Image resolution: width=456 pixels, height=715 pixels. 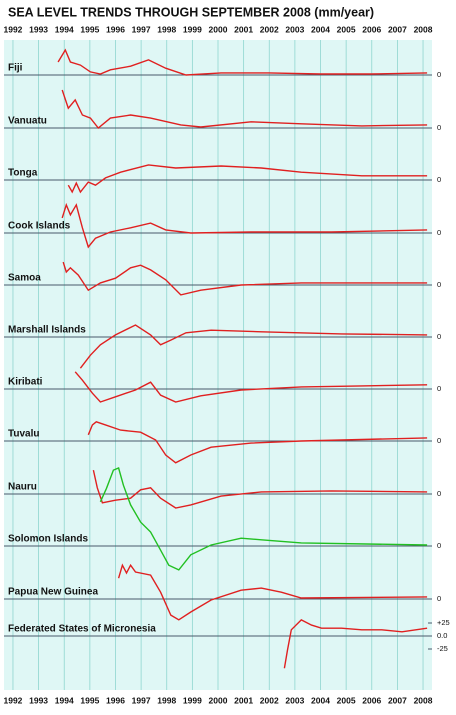 I want to click on panel-label: Tuvalu, so click(x=23, y=434).